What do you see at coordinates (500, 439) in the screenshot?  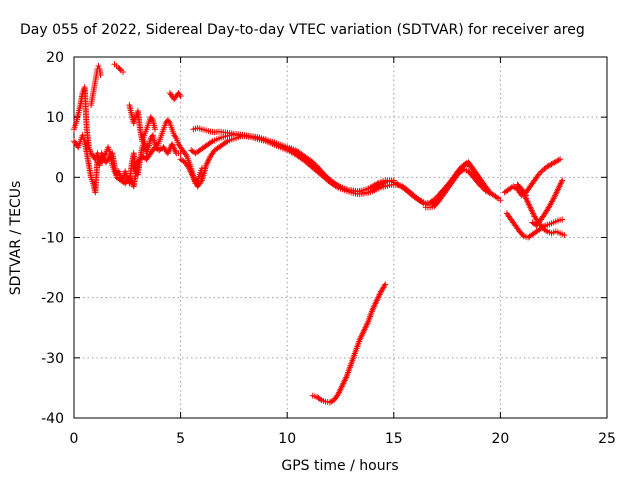 I see `x-tick-label: 20` at bounding box center [500, 439].